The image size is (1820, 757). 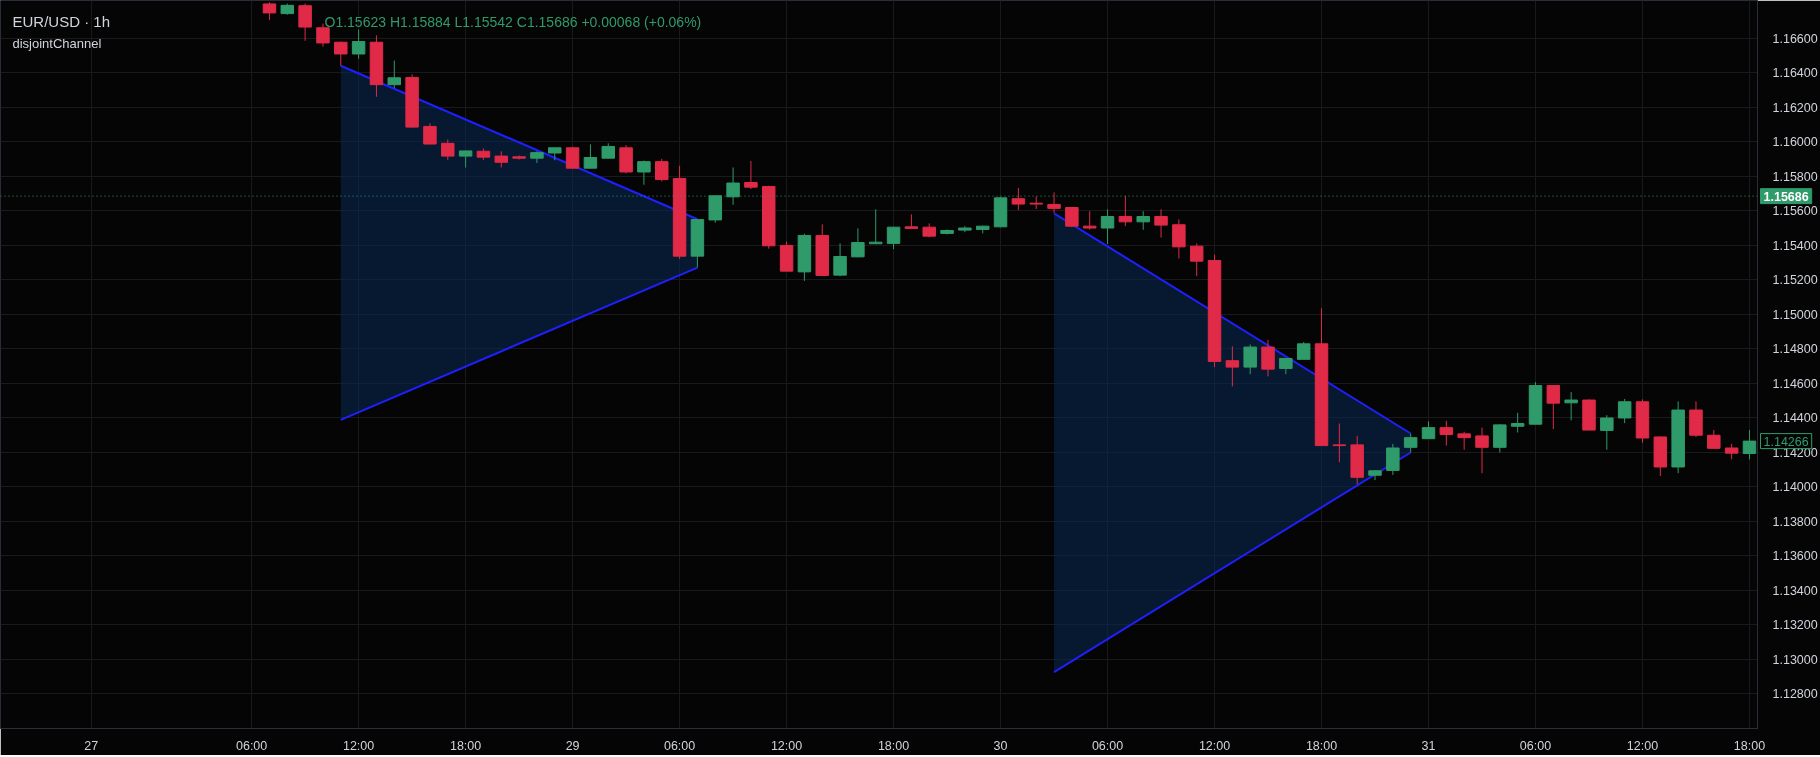 I want to click on y-tick-label: 1.15800, so click(x=1795, y=176).